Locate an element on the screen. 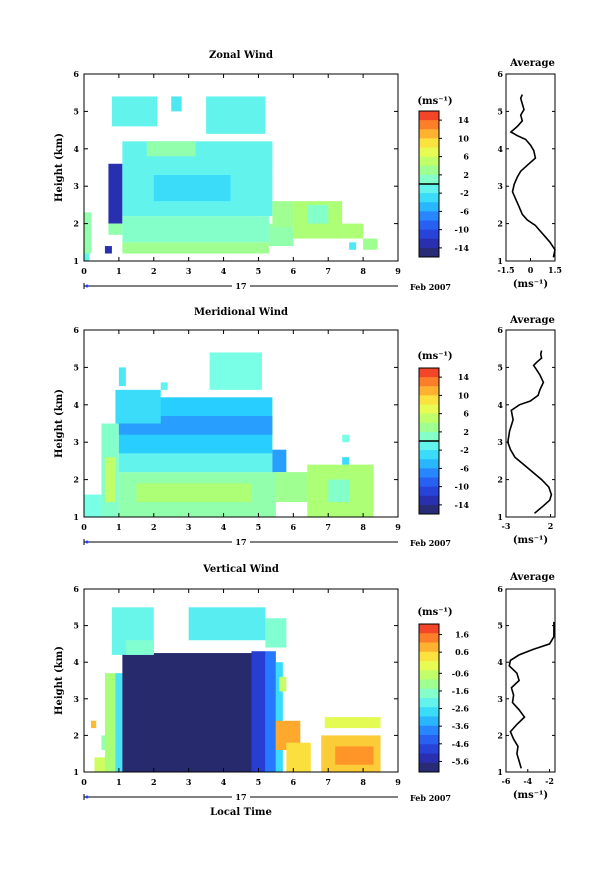 The image size is (615, 872). colorbar-tick-label: 1.6 is located at coordinates (462, 635).